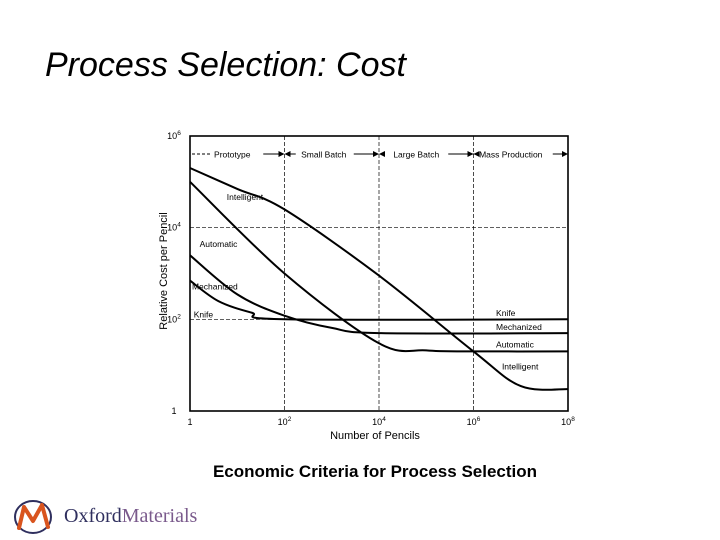 The height and width of the screenshot is (540, 720). Describe the element at coordinates (174, 318) in the screenshot. I see `y-tick-label: 10²` at that location.